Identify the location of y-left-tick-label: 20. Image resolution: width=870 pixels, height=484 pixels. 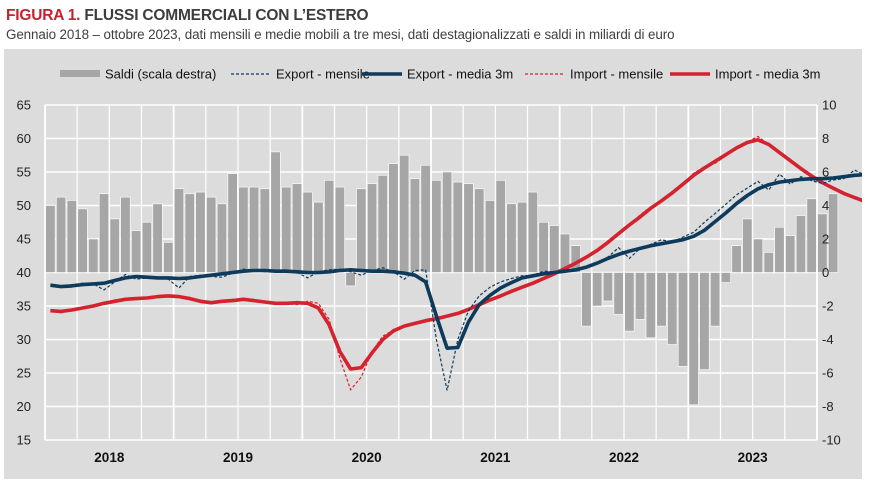
(24, 406).